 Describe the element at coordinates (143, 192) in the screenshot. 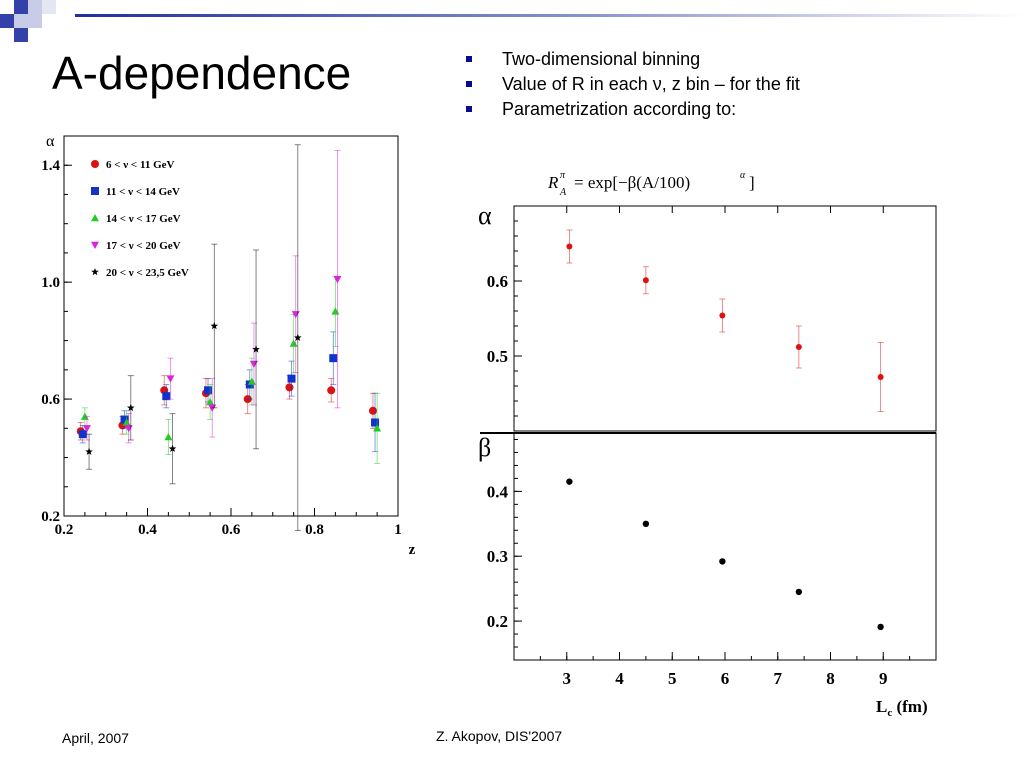

I see `legend-label: 11 < ν < 14 GeV` at that location.